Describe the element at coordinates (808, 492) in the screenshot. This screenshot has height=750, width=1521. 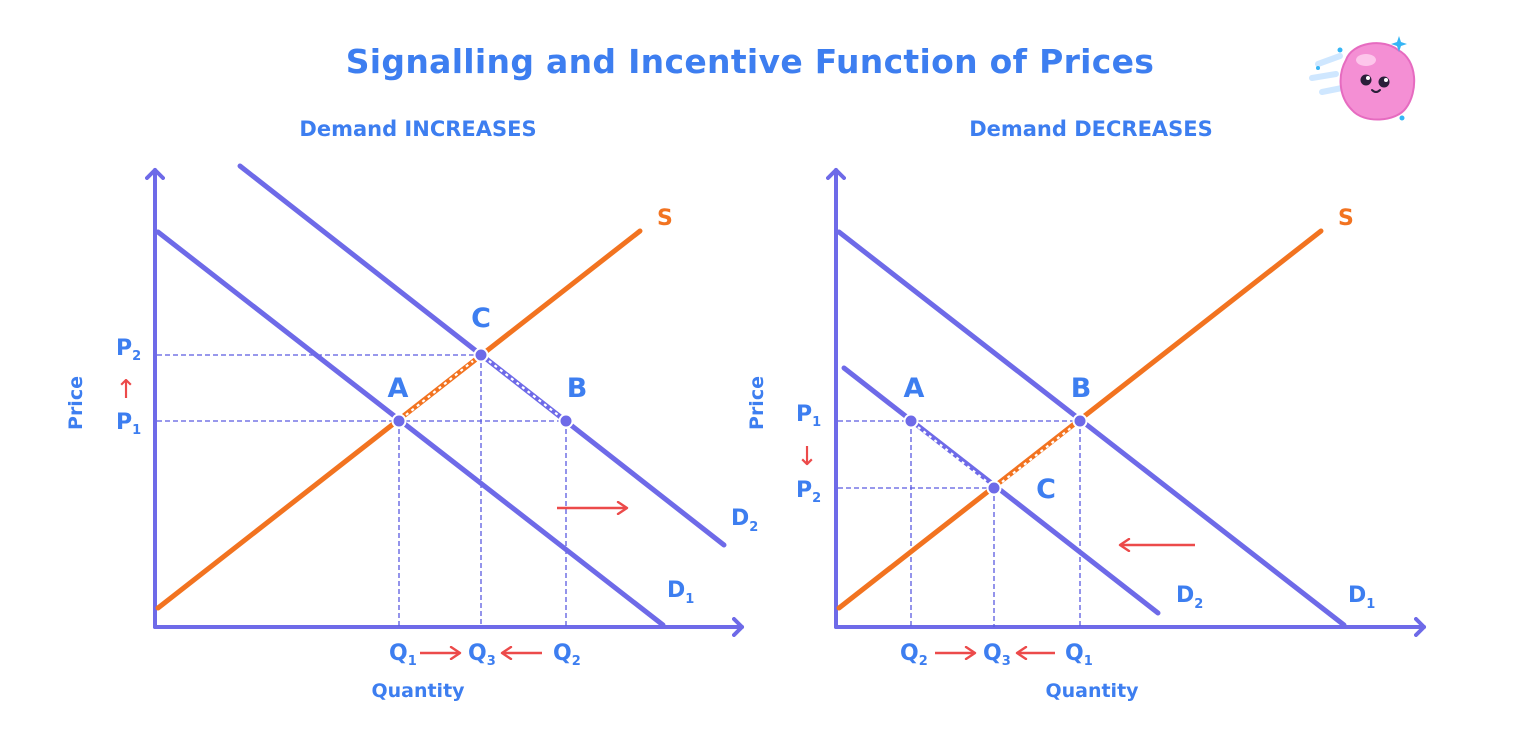
I see `price-label-lower: P2` at that location.